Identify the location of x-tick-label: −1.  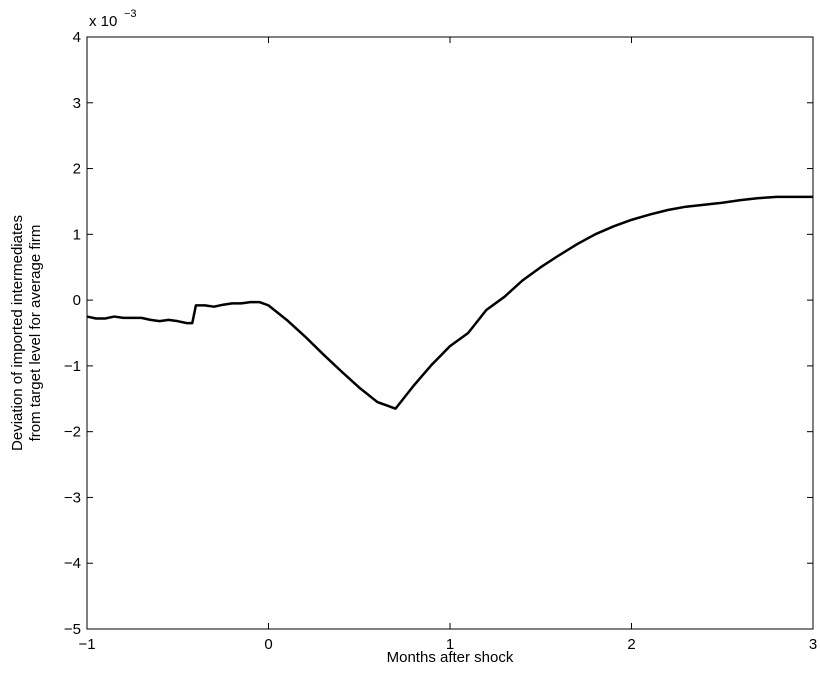
(86, 644).